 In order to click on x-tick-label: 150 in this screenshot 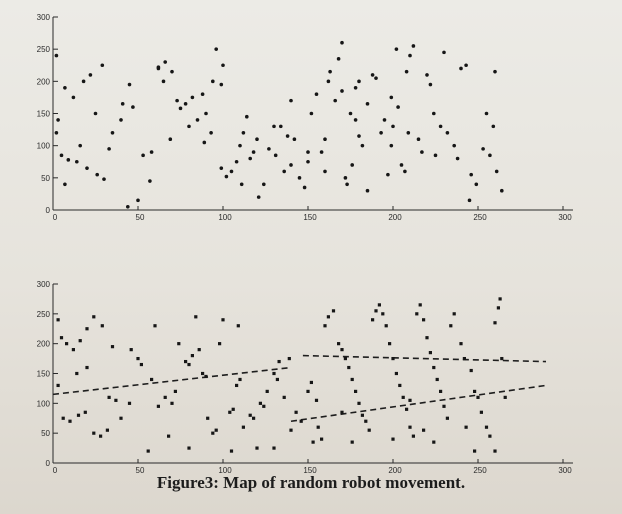, I will do `click(310, 470)`.